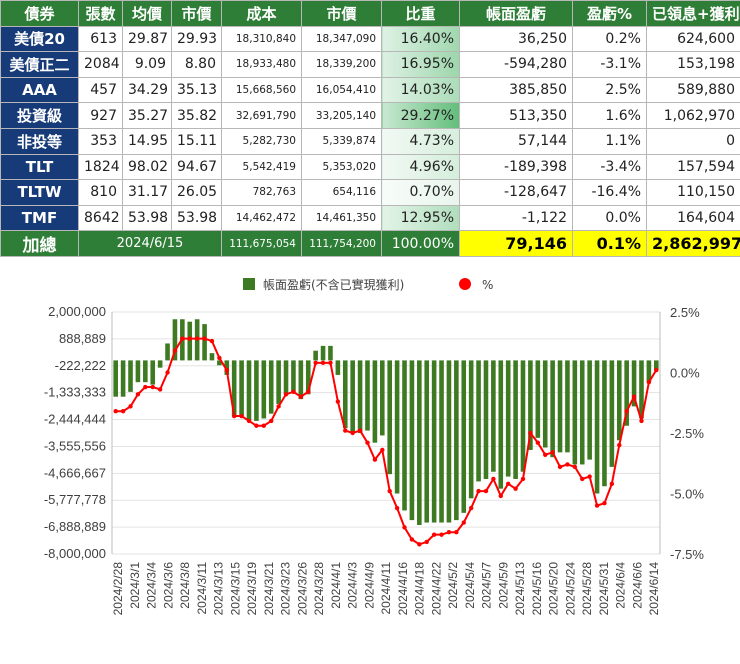 The height and width of the screenshot is (664, 740). I want to click on right-tick-label: -2.5%, so click(687, 433).